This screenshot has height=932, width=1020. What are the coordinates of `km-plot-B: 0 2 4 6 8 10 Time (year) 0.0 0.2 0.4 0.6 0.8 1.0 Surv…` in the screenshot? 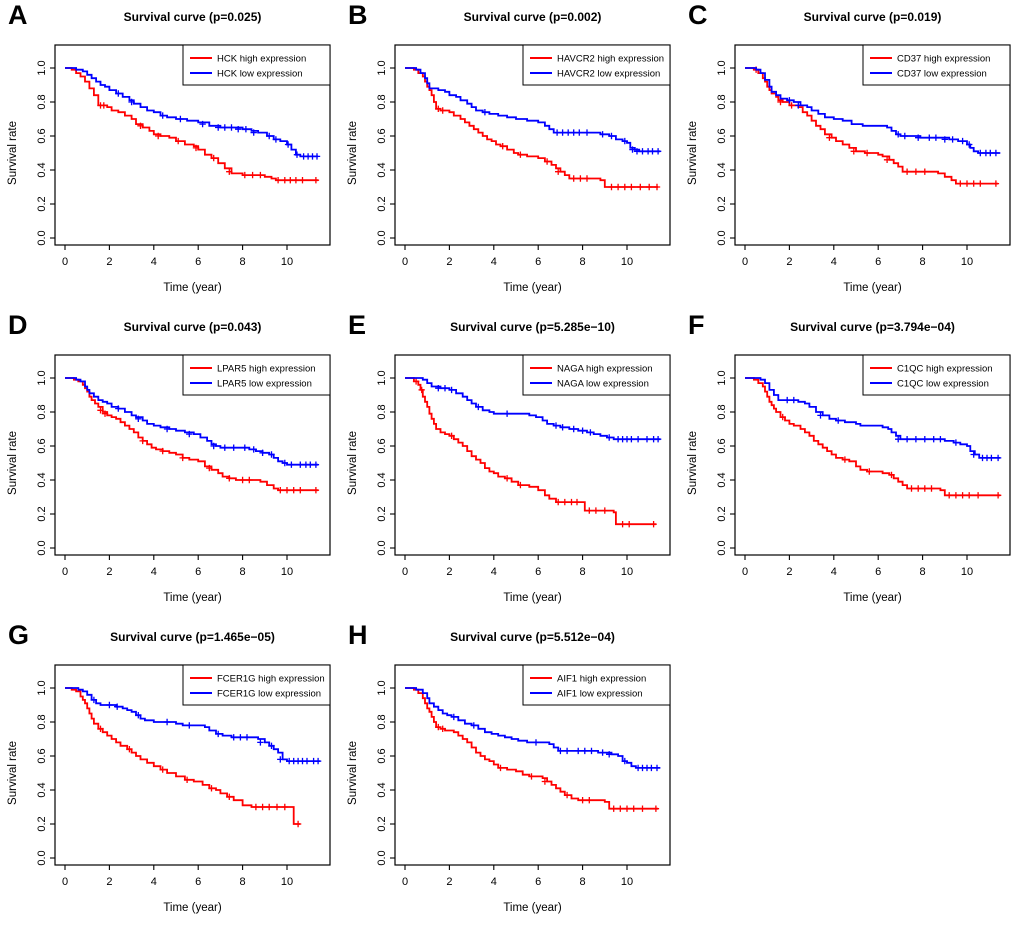 It's located at (509, 169).